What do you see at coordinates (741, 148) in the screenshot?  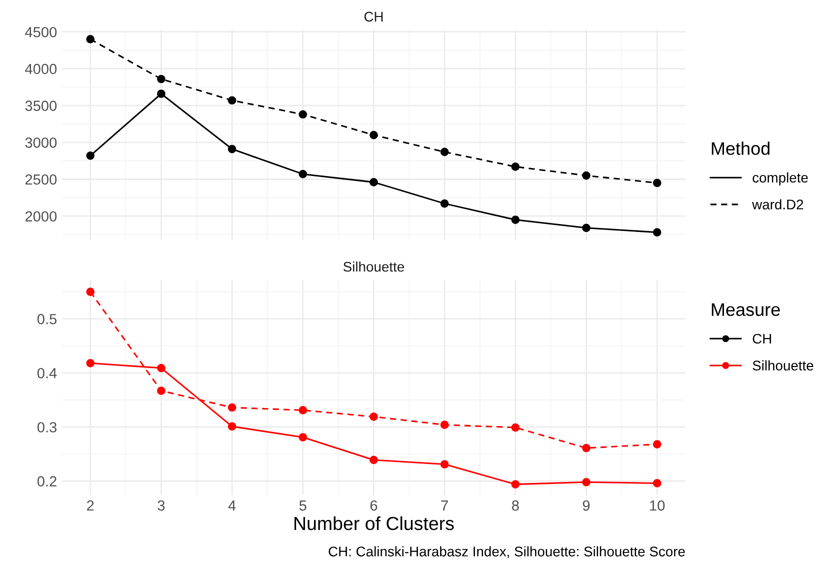 I see `legend-title: Method` at bounding box center [741, 148].